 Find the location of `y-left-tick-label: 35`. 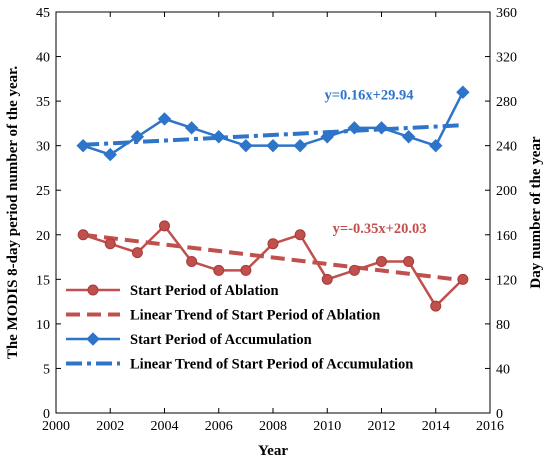

y-left-tick-label: 35 is located at coordinates (43, 102).